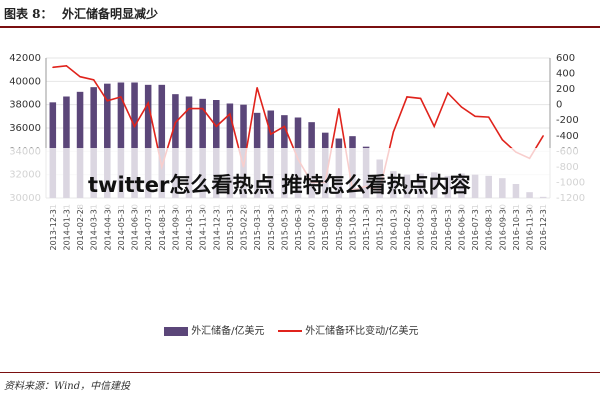  Describe the element at coordinates (312, 227) in the screenshot. I see `x-tick-label: 2015-07-31` at that location.